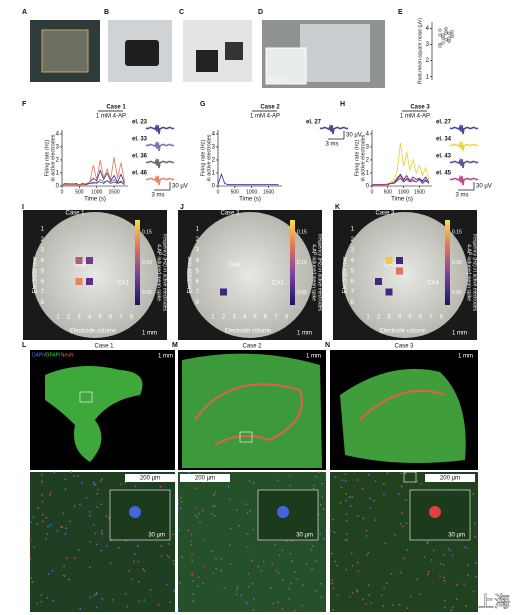 This screenshot has width=518, height=615. I want to click on y-tick-label: 3, so click(214, 148).